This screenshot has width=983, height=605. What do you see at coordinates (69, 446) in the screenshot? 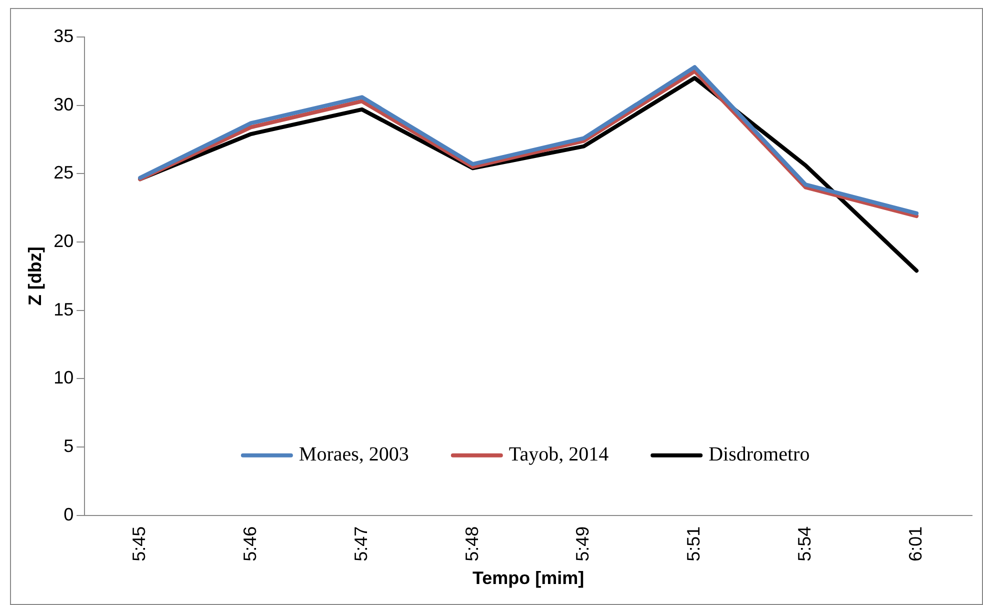
I see `y-tick-label: 5` at bounding box center [69, 446].